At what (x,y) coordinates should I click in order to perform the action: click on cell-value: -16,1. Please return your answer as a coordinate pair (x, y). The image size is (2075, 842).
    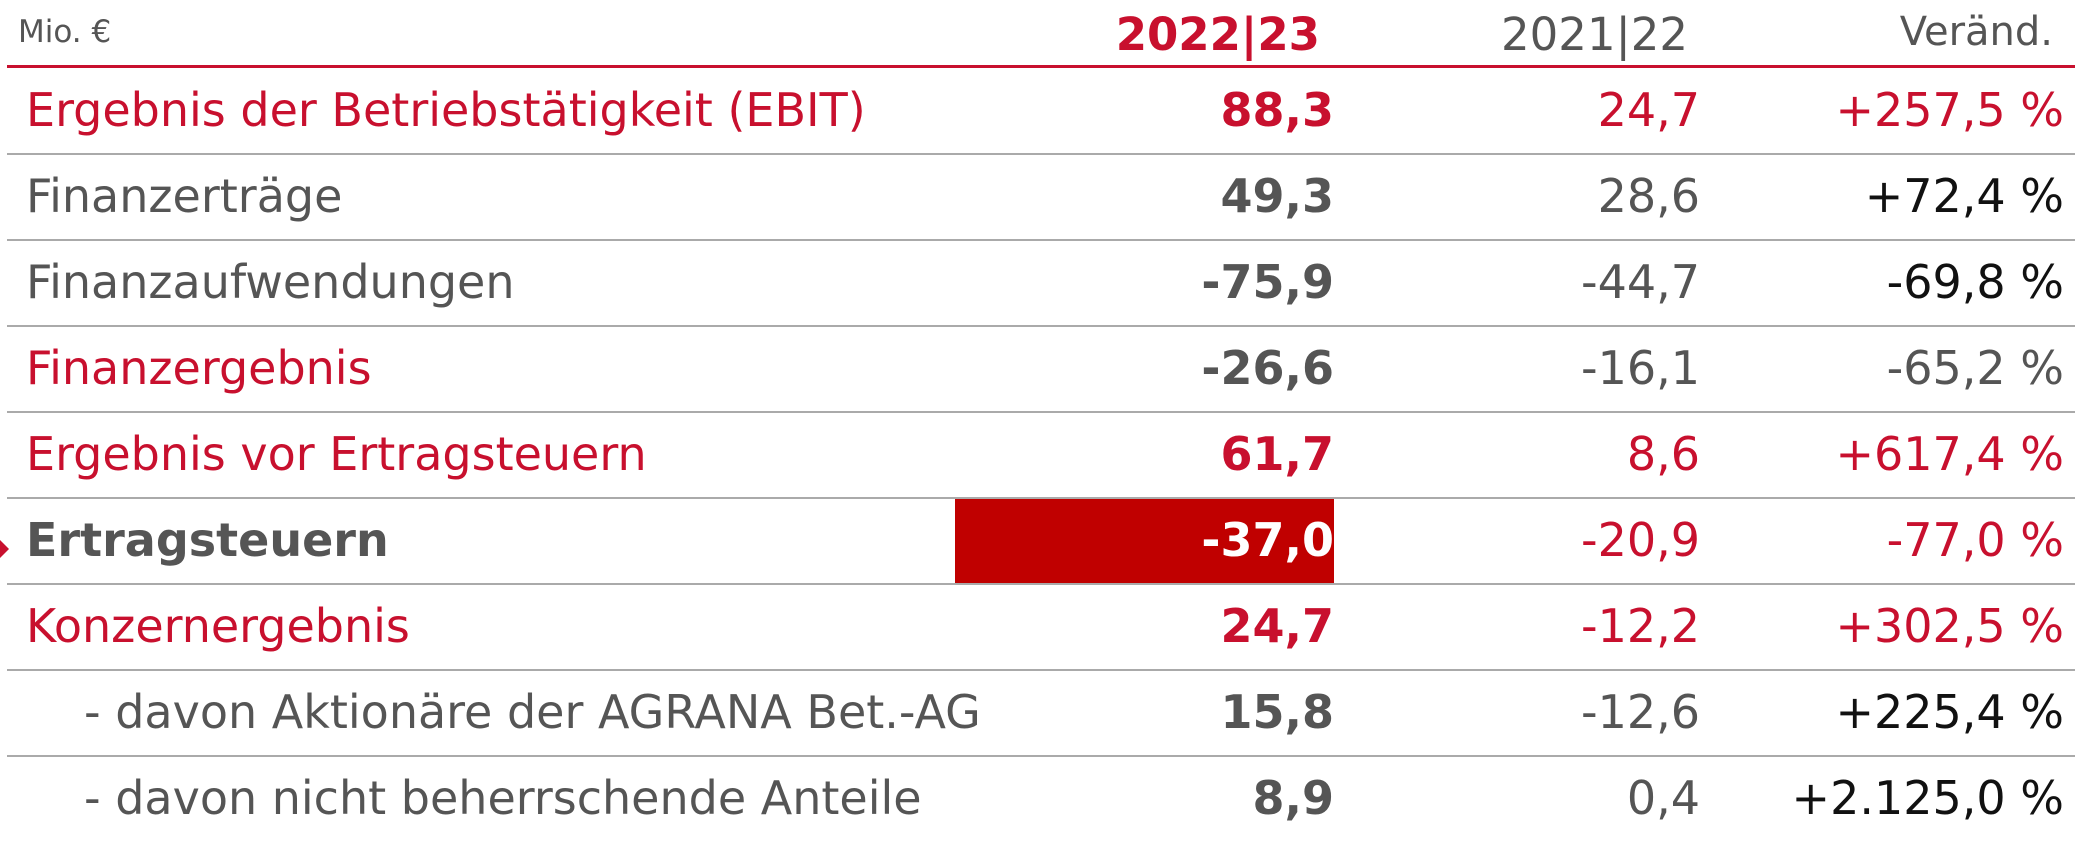
    Looking at the image, I should click on (1640, 368).